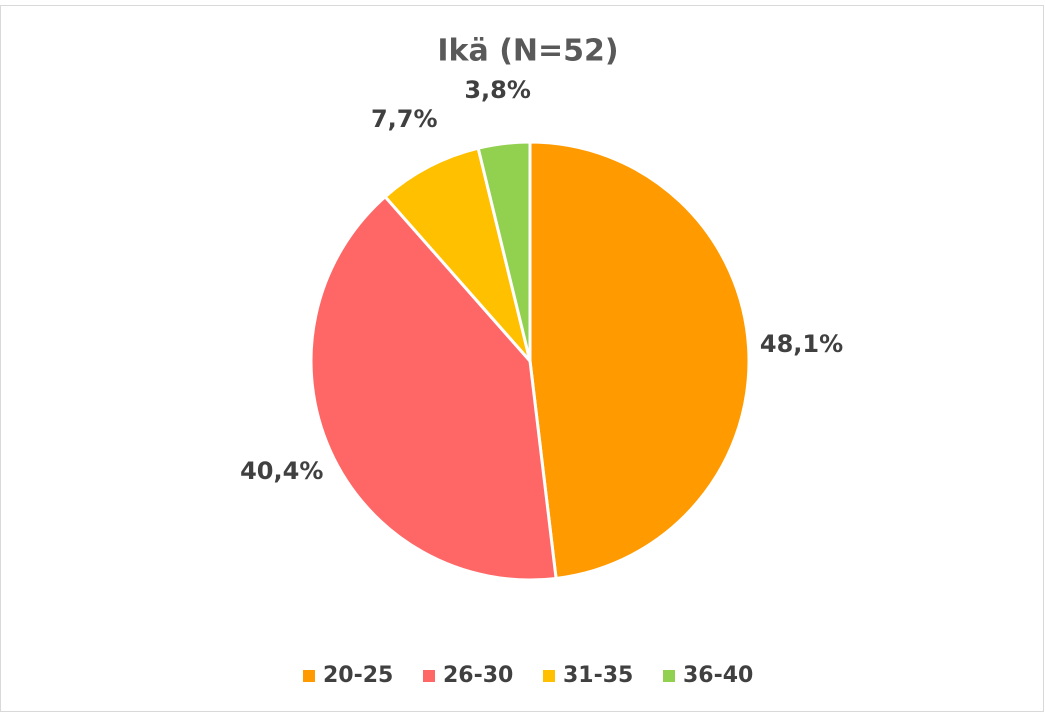  What do you see at coordinates (497, 90) in the screenshot?
I see `data-label: 3,8%` at bounding box center [497, 90].